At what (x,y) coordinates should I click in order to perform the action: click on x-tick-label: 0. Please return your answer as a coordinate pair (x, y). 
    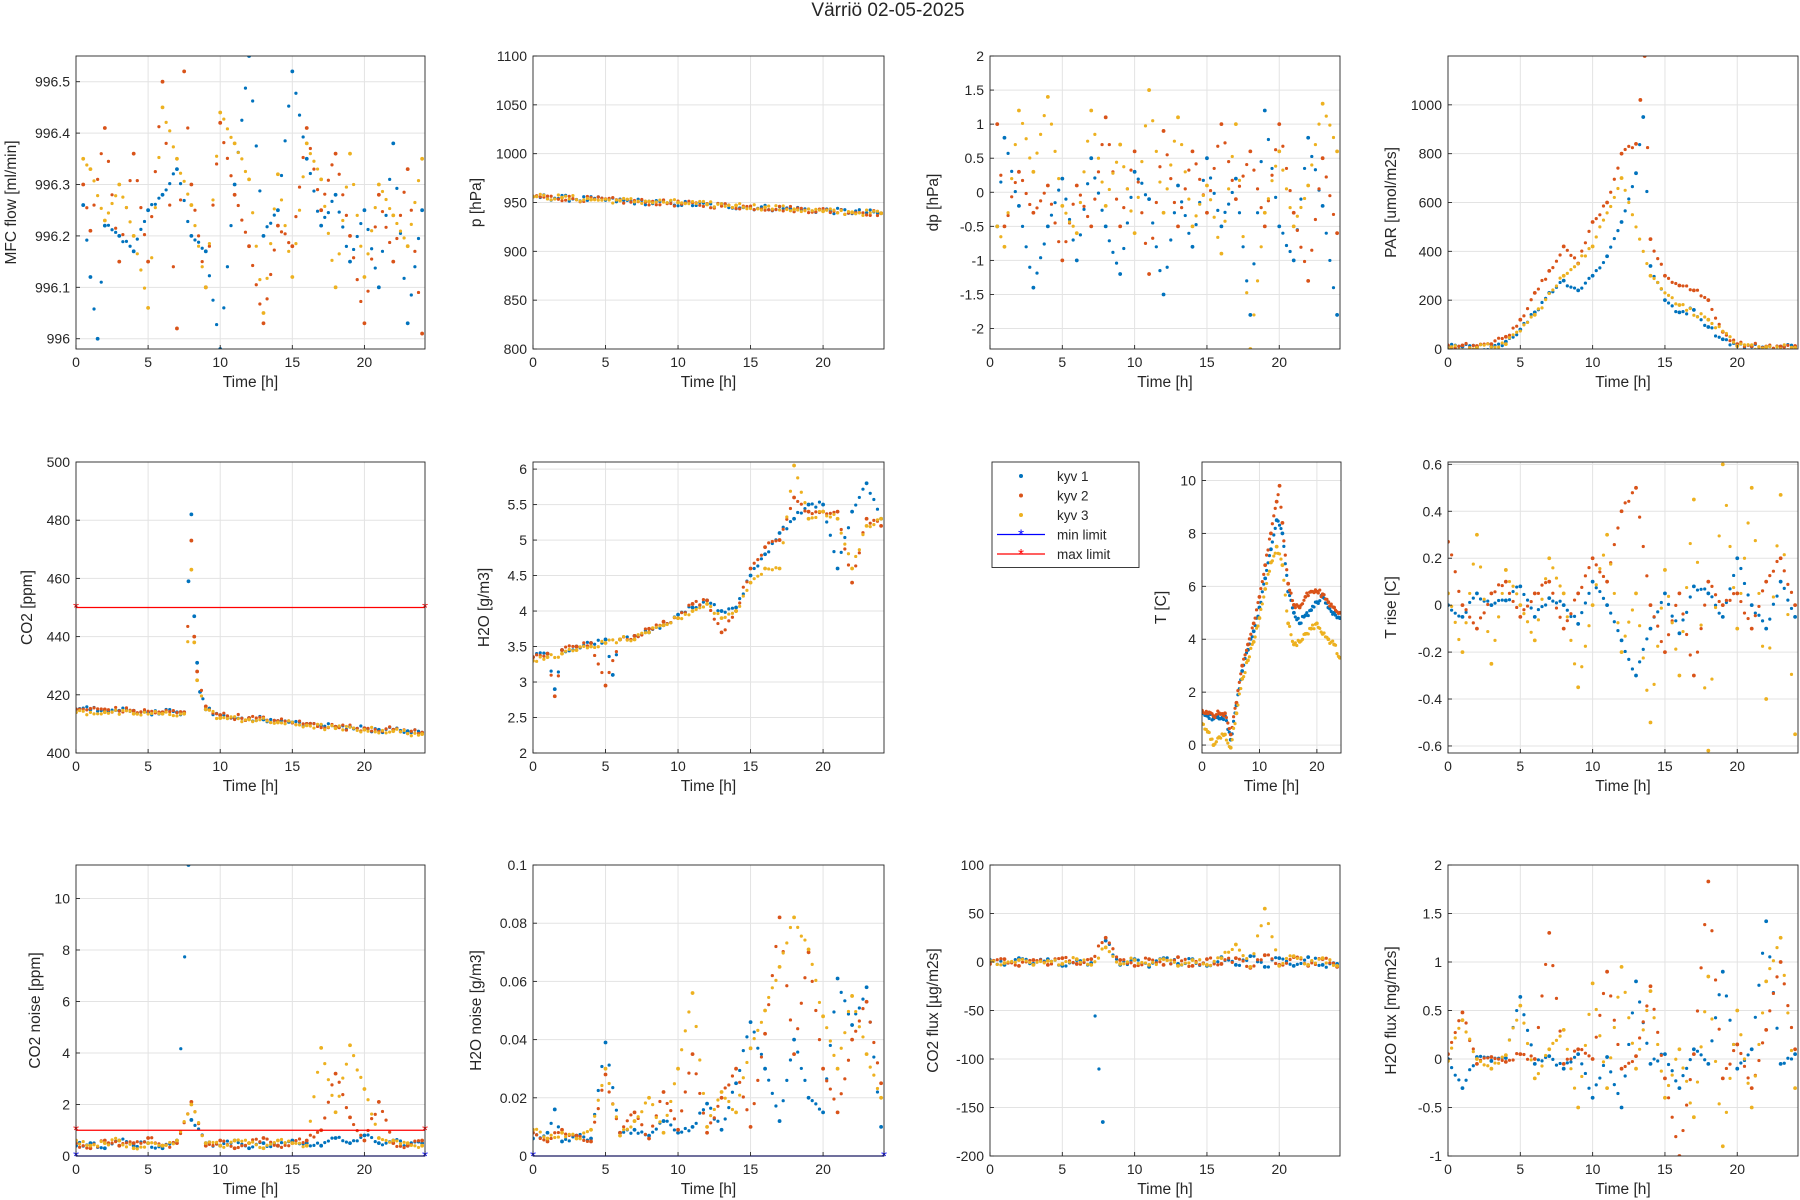
    Looking at the image, I should click on (76, 1169).